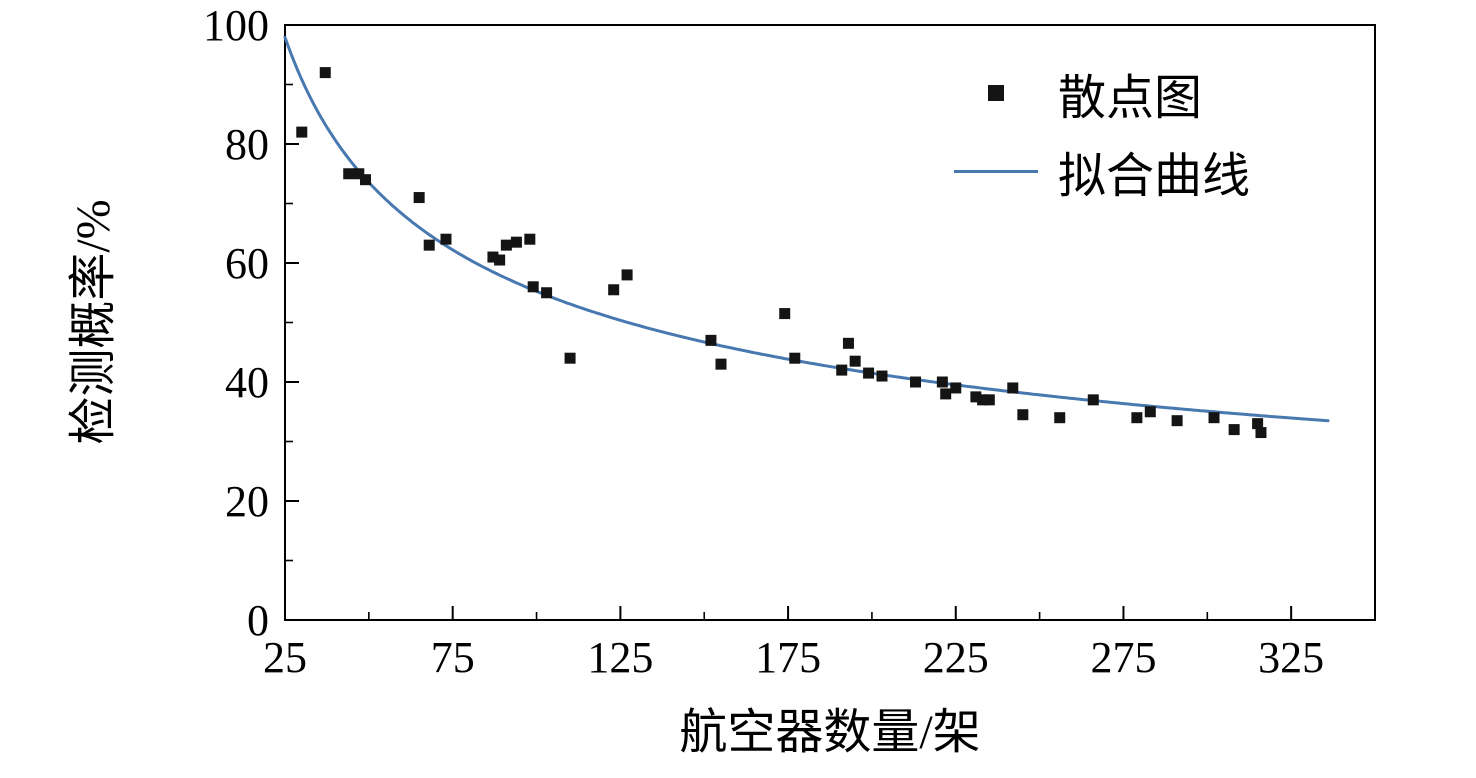 The height and width of the screenshot is (778, 1476). Describe the element at coordinates (956, 657) in the screenshot. I see `x-tick-label: 225` at that location.